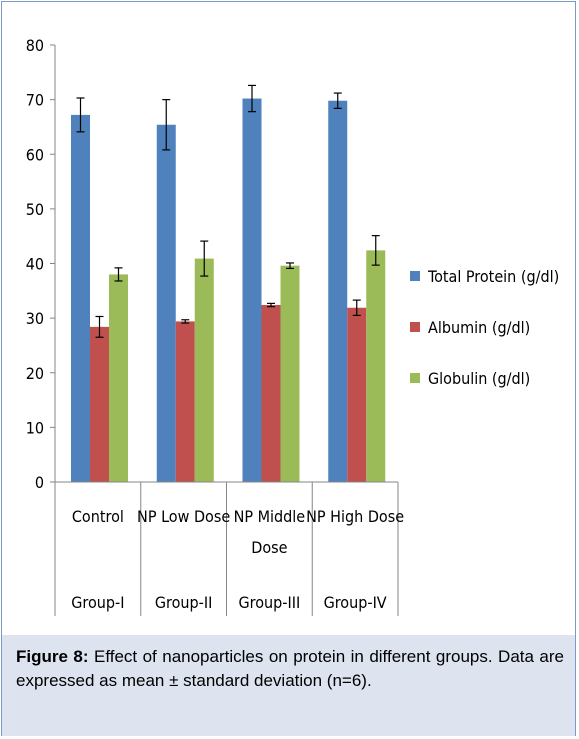 The height and width of the screenshot is (739, 579). What do you see at coordinates (270, 516) in the screenshot?
I see `x-tick-label: NP Middle` at bounding box center [270, 516].